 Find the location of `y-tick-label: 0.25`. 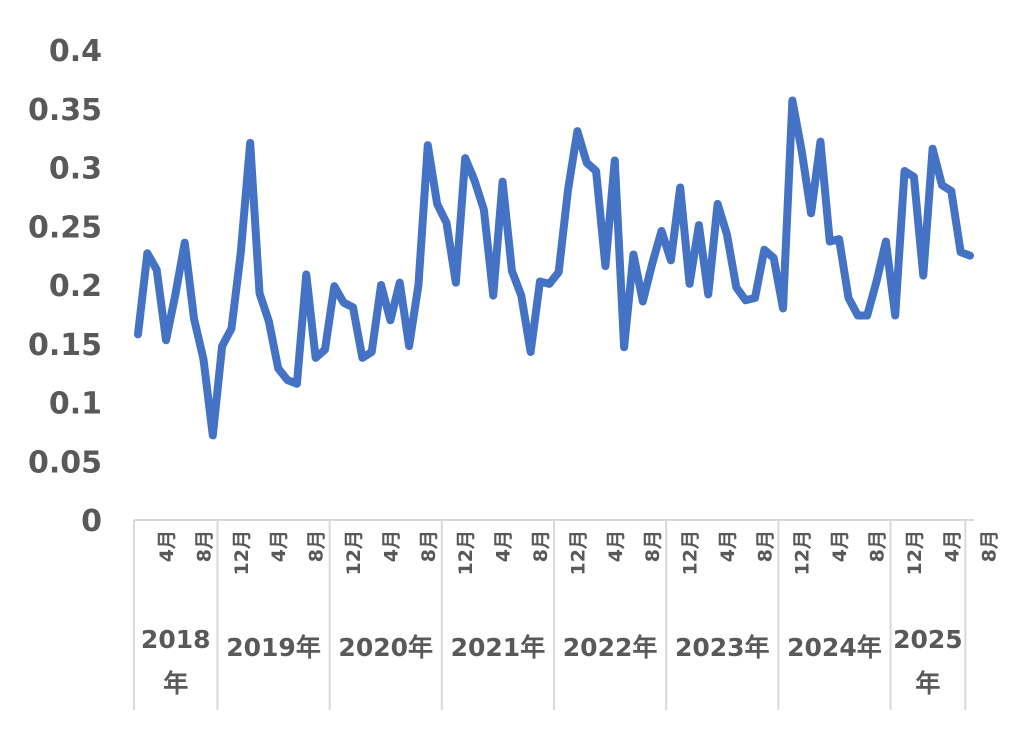

y-tick-label: 0.25 is located at coordinates (65, 227).